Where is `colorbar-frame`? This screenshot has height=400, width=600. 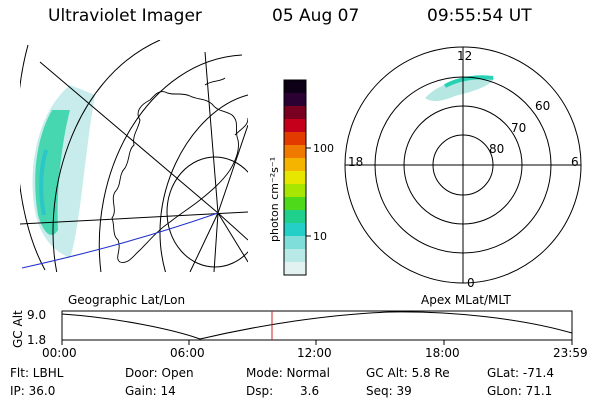 colorbar-frame is located at coordinates (295, 177).